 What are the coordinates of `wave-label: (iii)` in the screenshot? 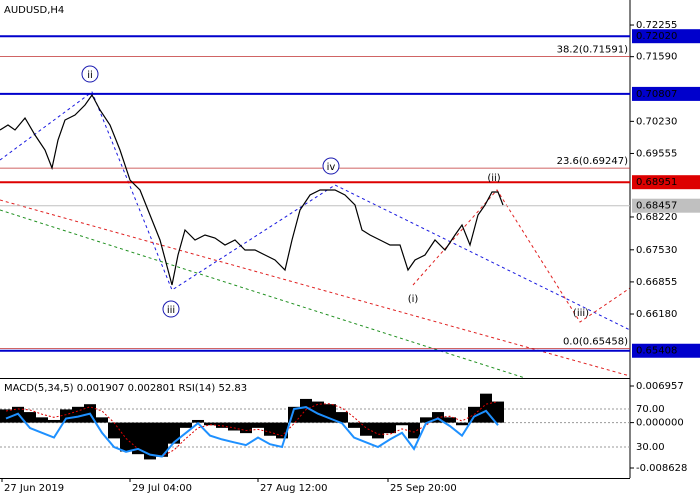 It's located at (581, 313).